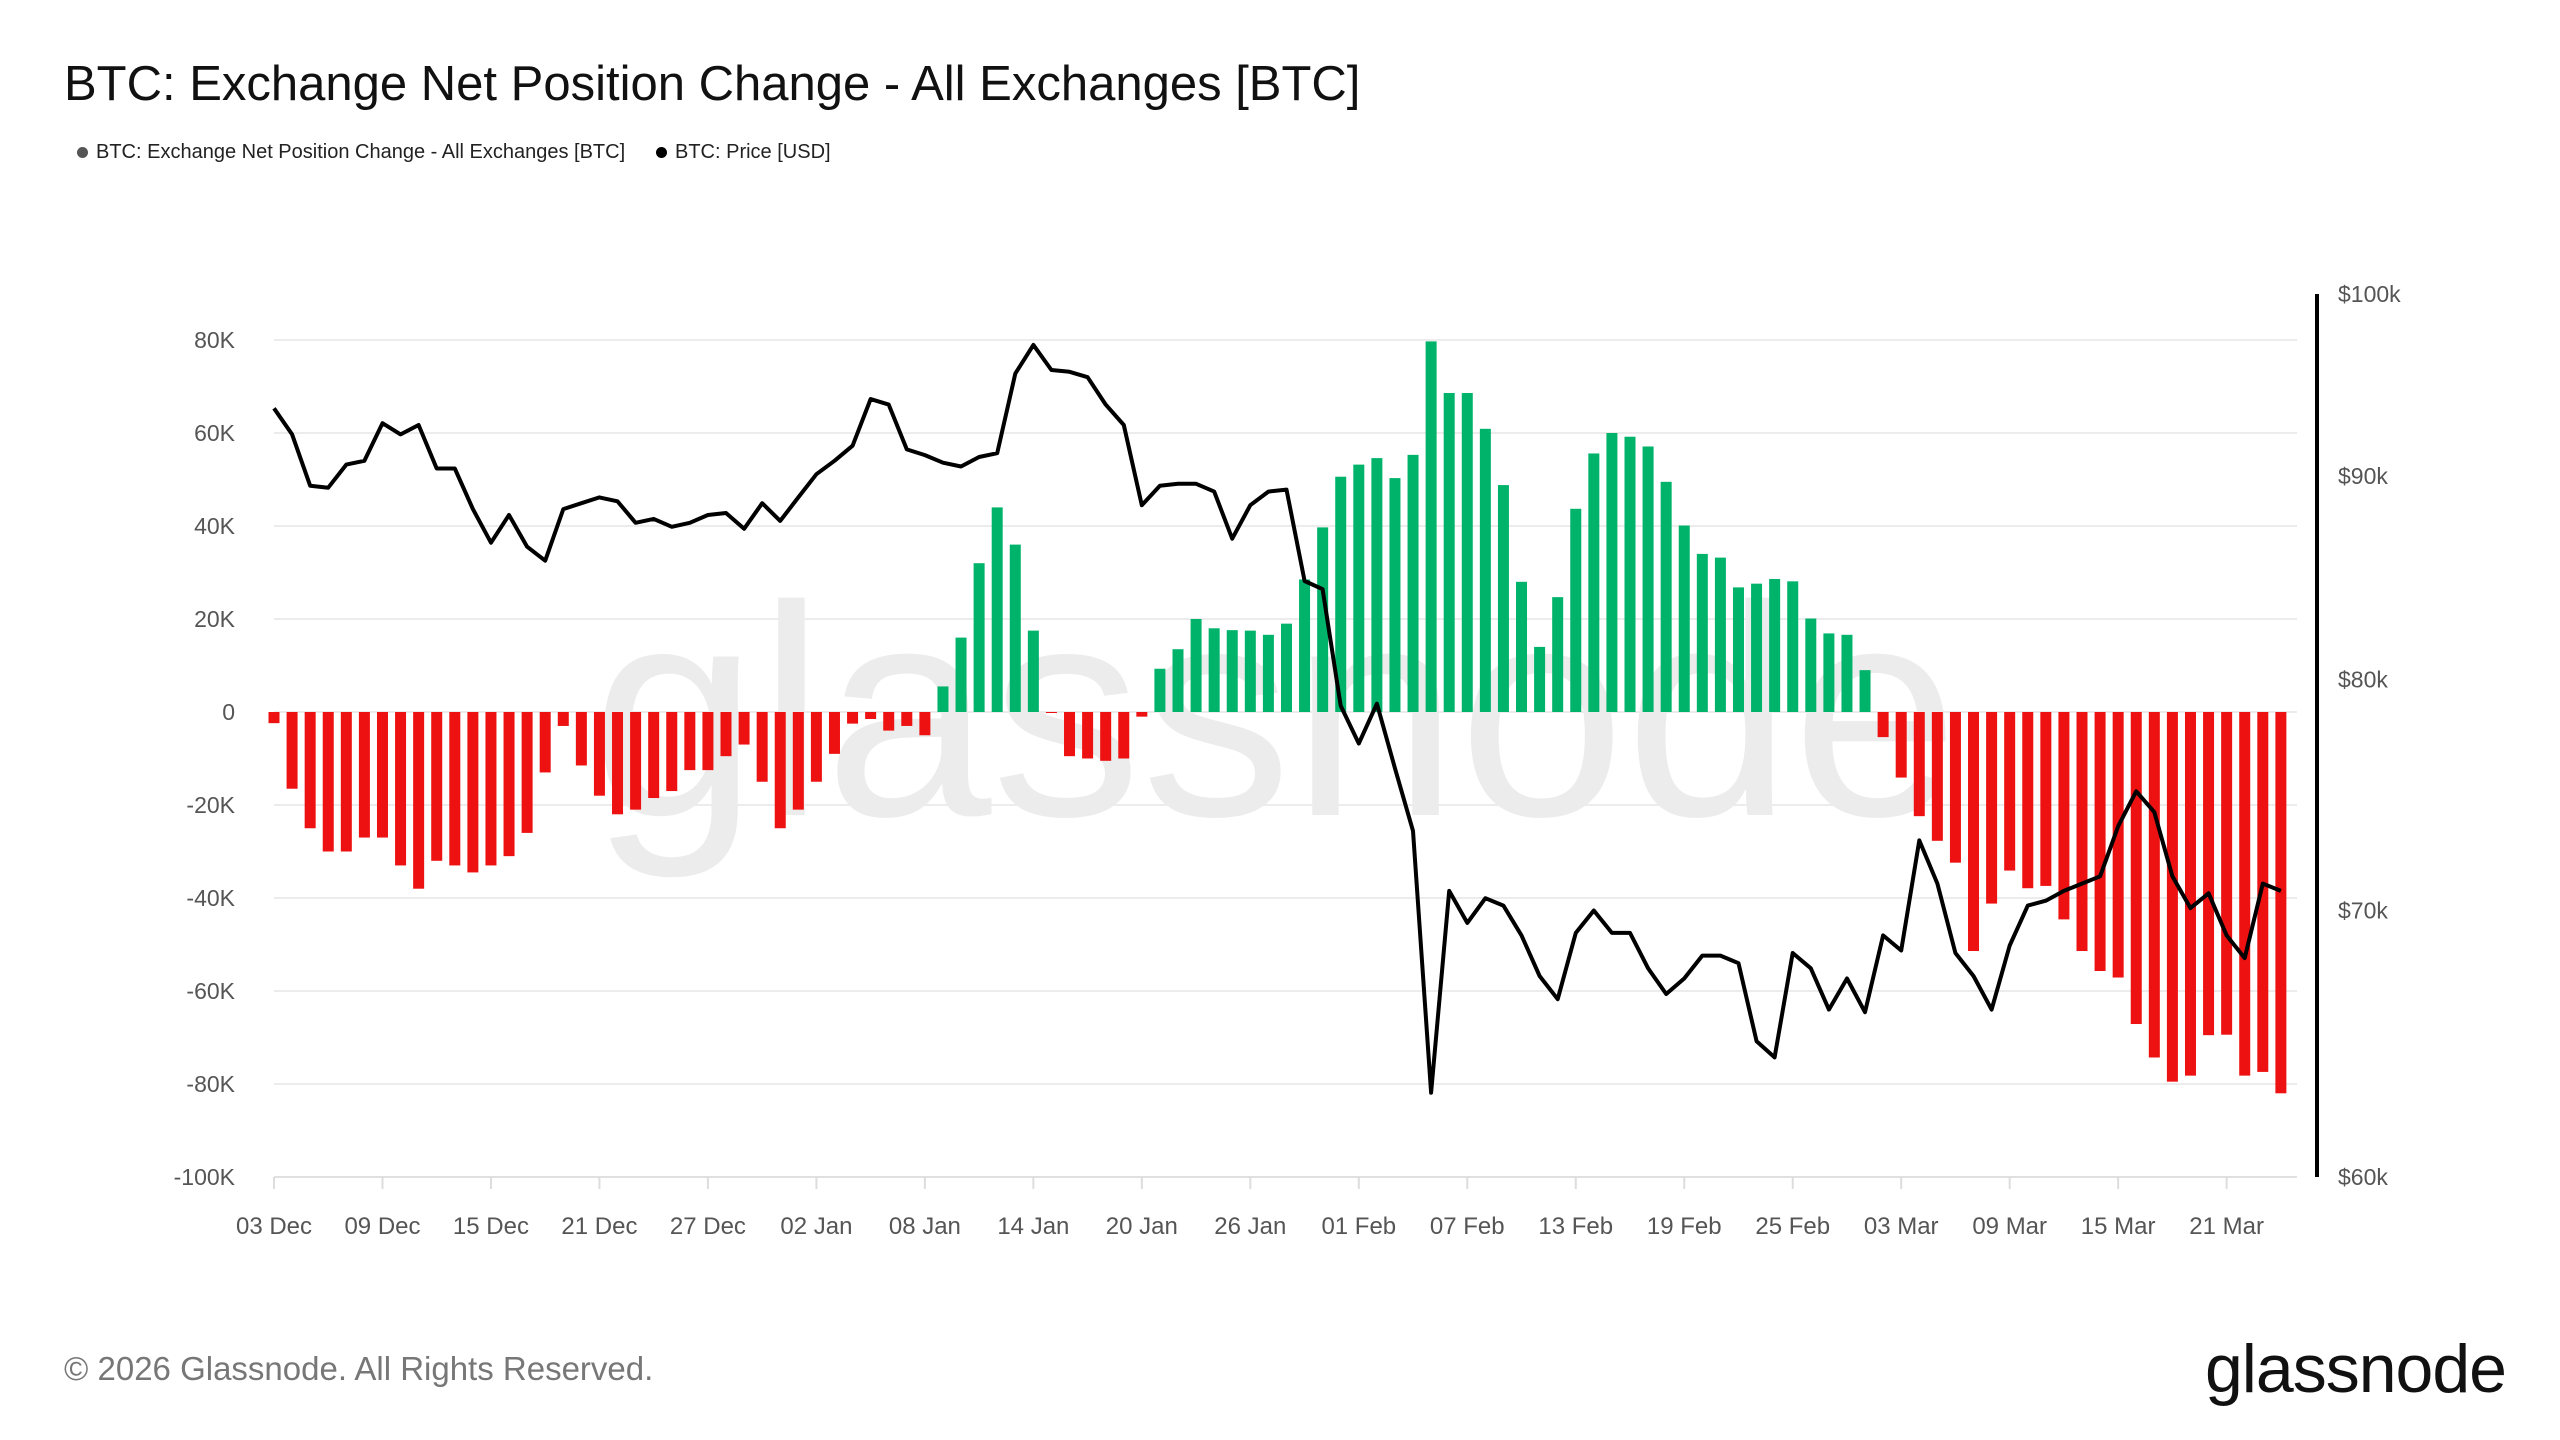 The image size is (2560, 1440). Describe the element at coordinates (210, 991) in the screenshot. I see `y-tick-label: -60K` at that location.